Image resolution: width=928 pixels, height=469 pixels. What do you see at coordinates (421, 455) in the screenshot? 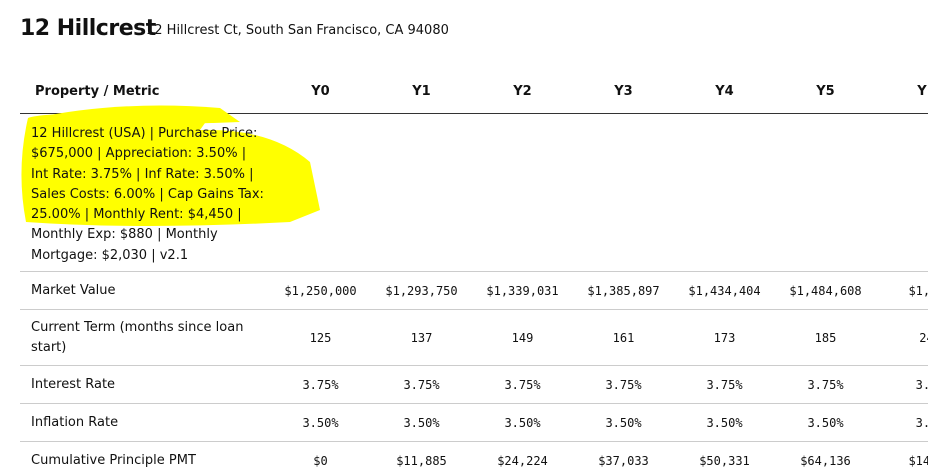
I see `cell: $11,885` at bounding box center [421, 455].